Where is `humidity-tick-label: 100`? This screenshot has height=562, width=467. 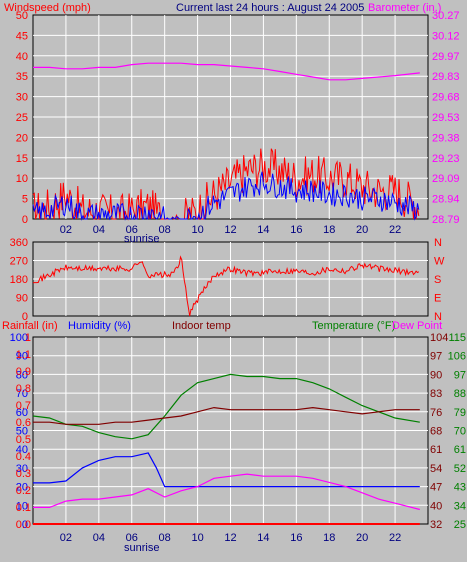 humidity-tick-label: 100 is located at coordinates (19, 338).